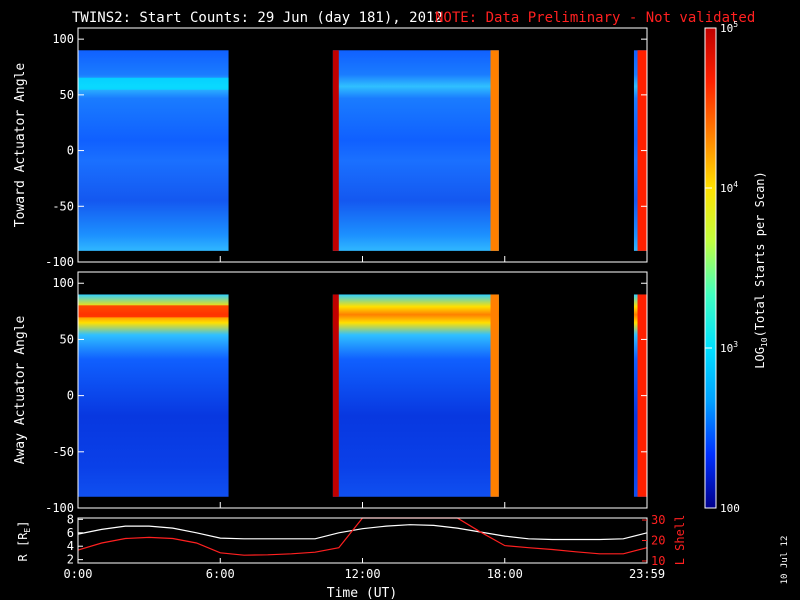  I want to click on orbit-lines, so click(362, 536).